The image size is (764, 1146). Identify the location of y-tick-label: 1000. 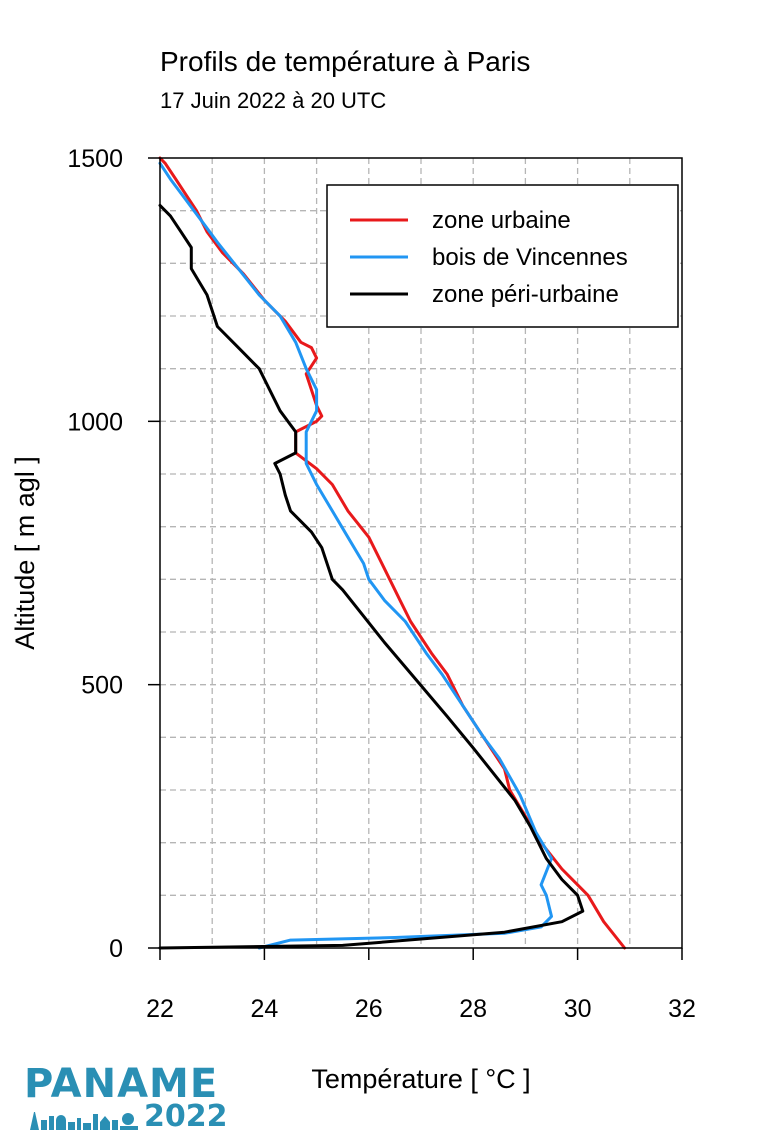
(95, 422).